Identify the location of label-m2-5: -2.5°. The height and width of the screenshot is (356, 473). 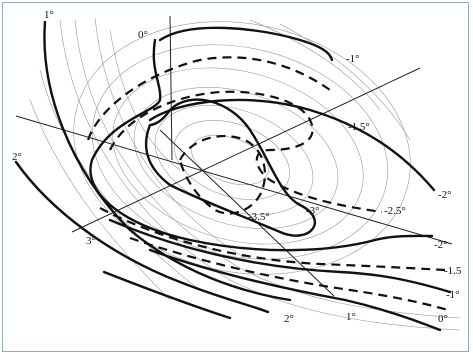
(395, 211).